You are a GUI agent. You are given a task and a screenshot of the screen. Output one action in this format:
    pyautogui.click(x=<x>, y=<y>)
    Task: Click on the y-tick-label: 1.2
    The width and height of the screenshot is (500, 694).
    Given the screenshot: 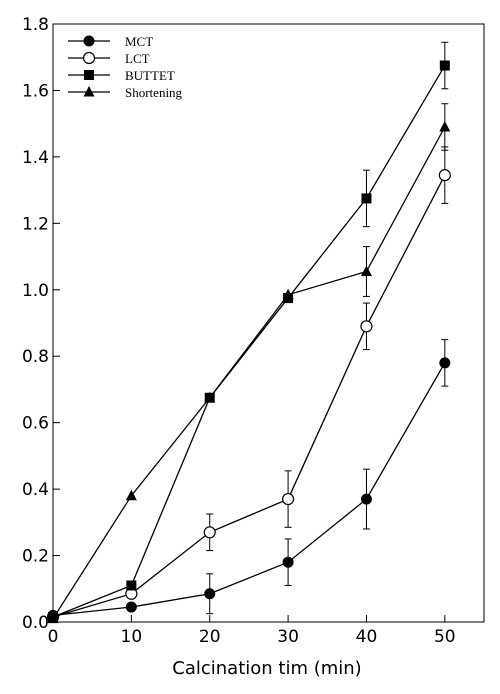 What is the action you would take?
    pyautogui.click(x=35, y=224)
    